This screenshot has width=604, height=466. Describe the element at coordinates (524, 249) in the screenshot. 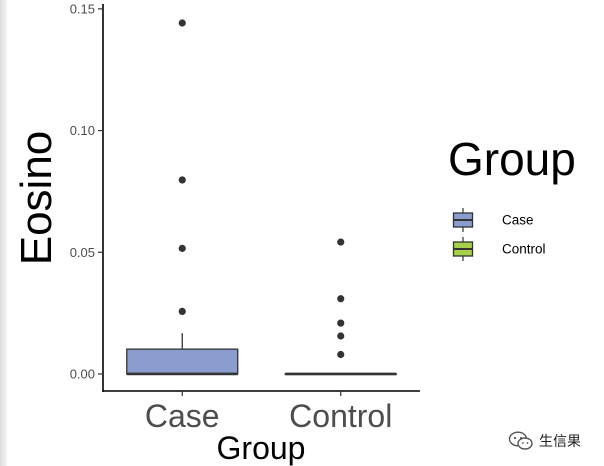

I see `legend-label: Control` at that location.